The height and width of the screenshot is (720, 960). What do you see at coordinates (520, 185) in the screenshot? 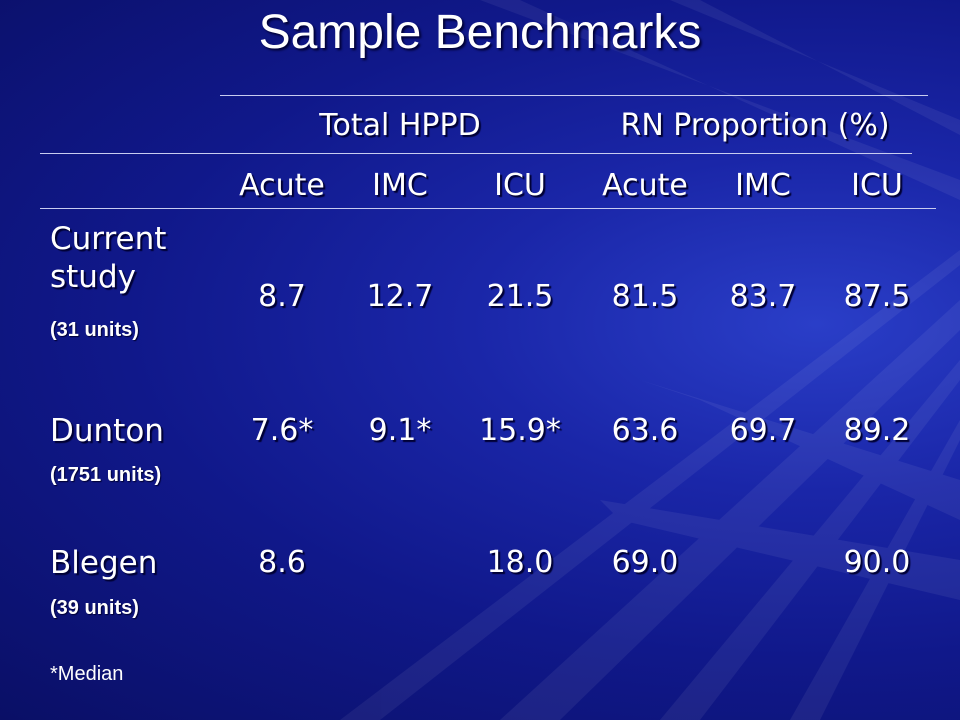
I see `subheader-icu-hppd: ICU` at bounding box center [520, 185].